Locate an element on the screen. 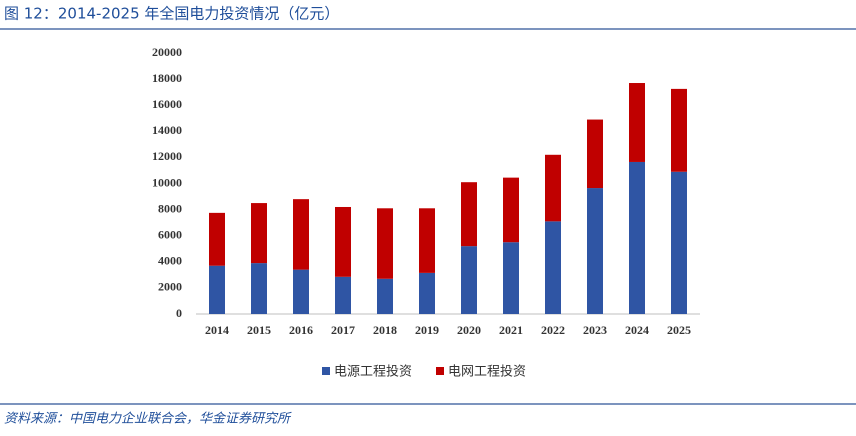 Image resolution: width=856 pixels, height=436 pixels. x-tick-label: 2022 is located at coordinates (553, 330).